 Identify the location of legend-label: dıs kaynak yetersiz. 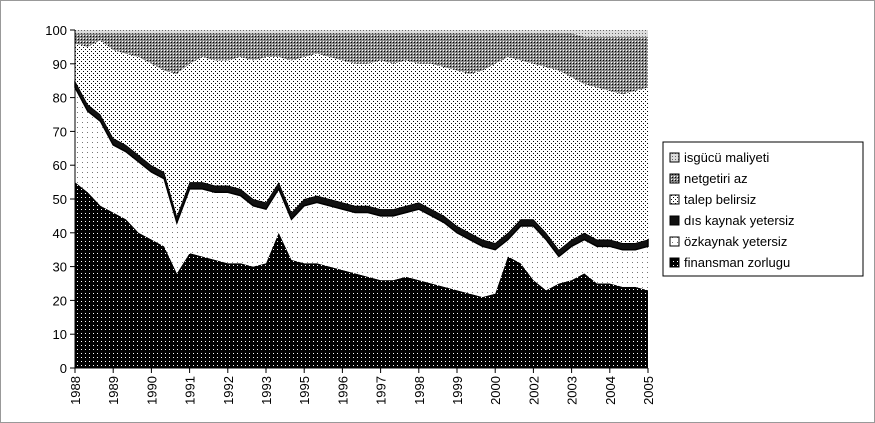
(739, 220).